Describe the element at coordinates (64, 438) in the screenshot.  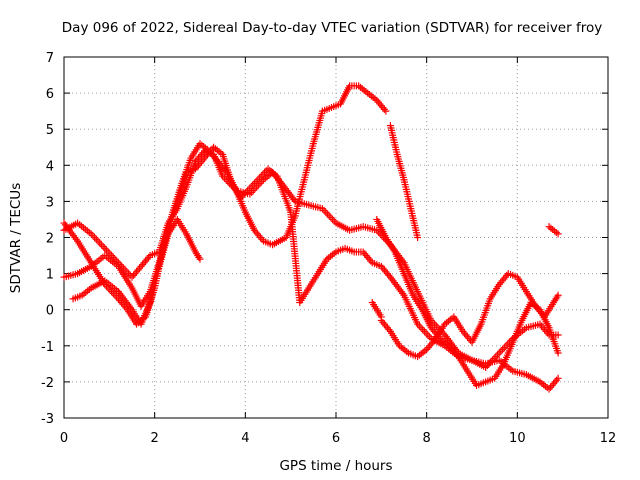
I see `x-tick-label: 0` at that location.